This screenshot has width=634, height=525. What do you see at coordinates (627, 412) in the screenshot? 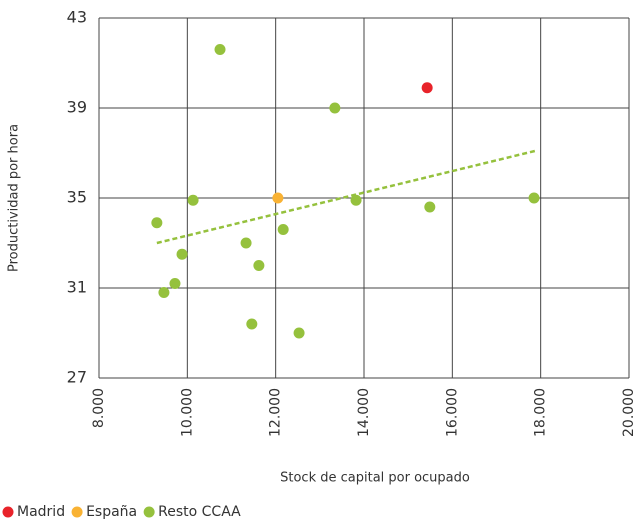
I see `x-tick-label: 20.000` at bounding box center [627, 412].